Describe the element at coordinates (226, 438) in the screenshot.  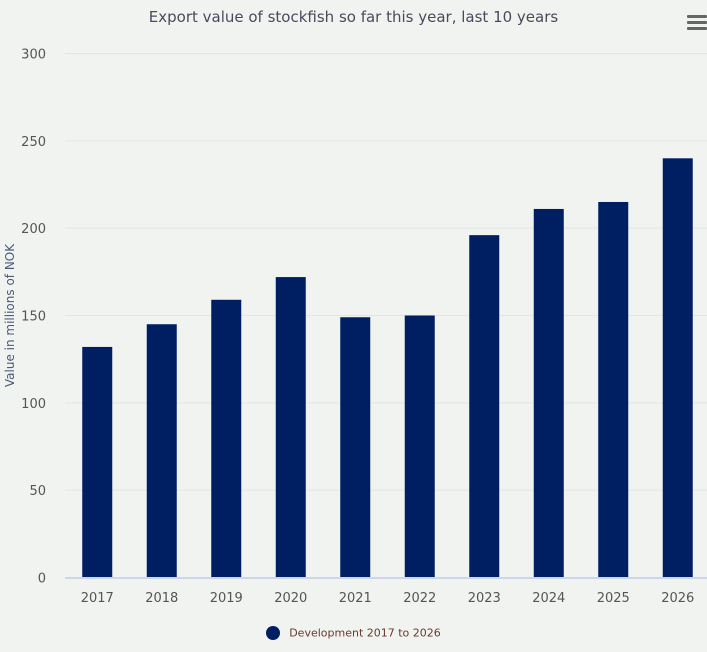
I see `bar-2019` at that location.